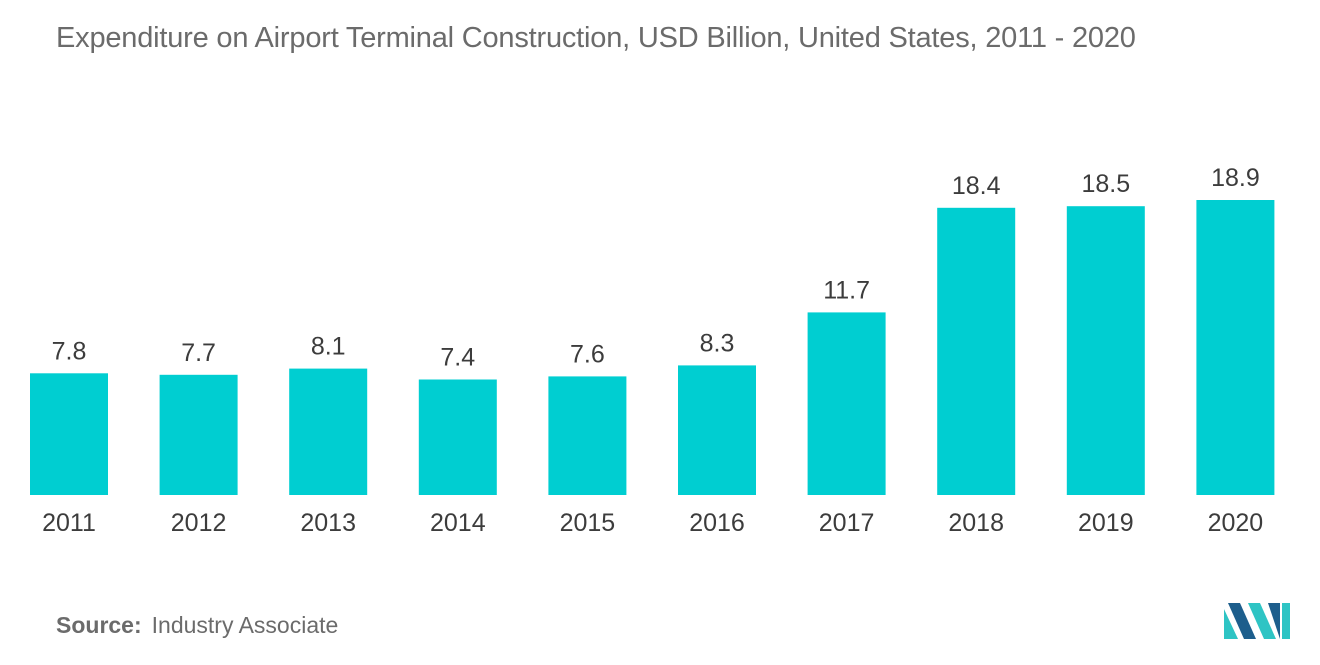 This screenshot has width=1320, height=665. Describe the element at coordinates (1257, 621) in the screenshot. I see `mordor-intelligence-logo-icon` at that location.